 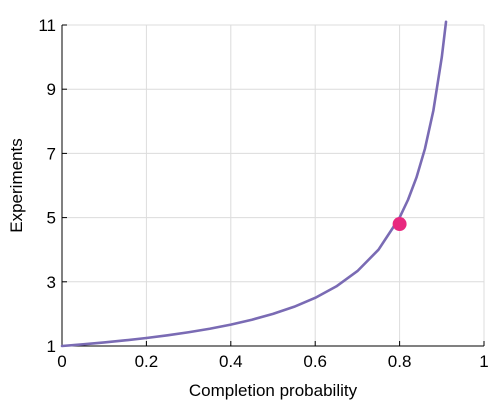 What do you see at coordinates (231, 361) in the screenshot?
I see `x-tick-label: 0.4` at bounding box center [231, 361].